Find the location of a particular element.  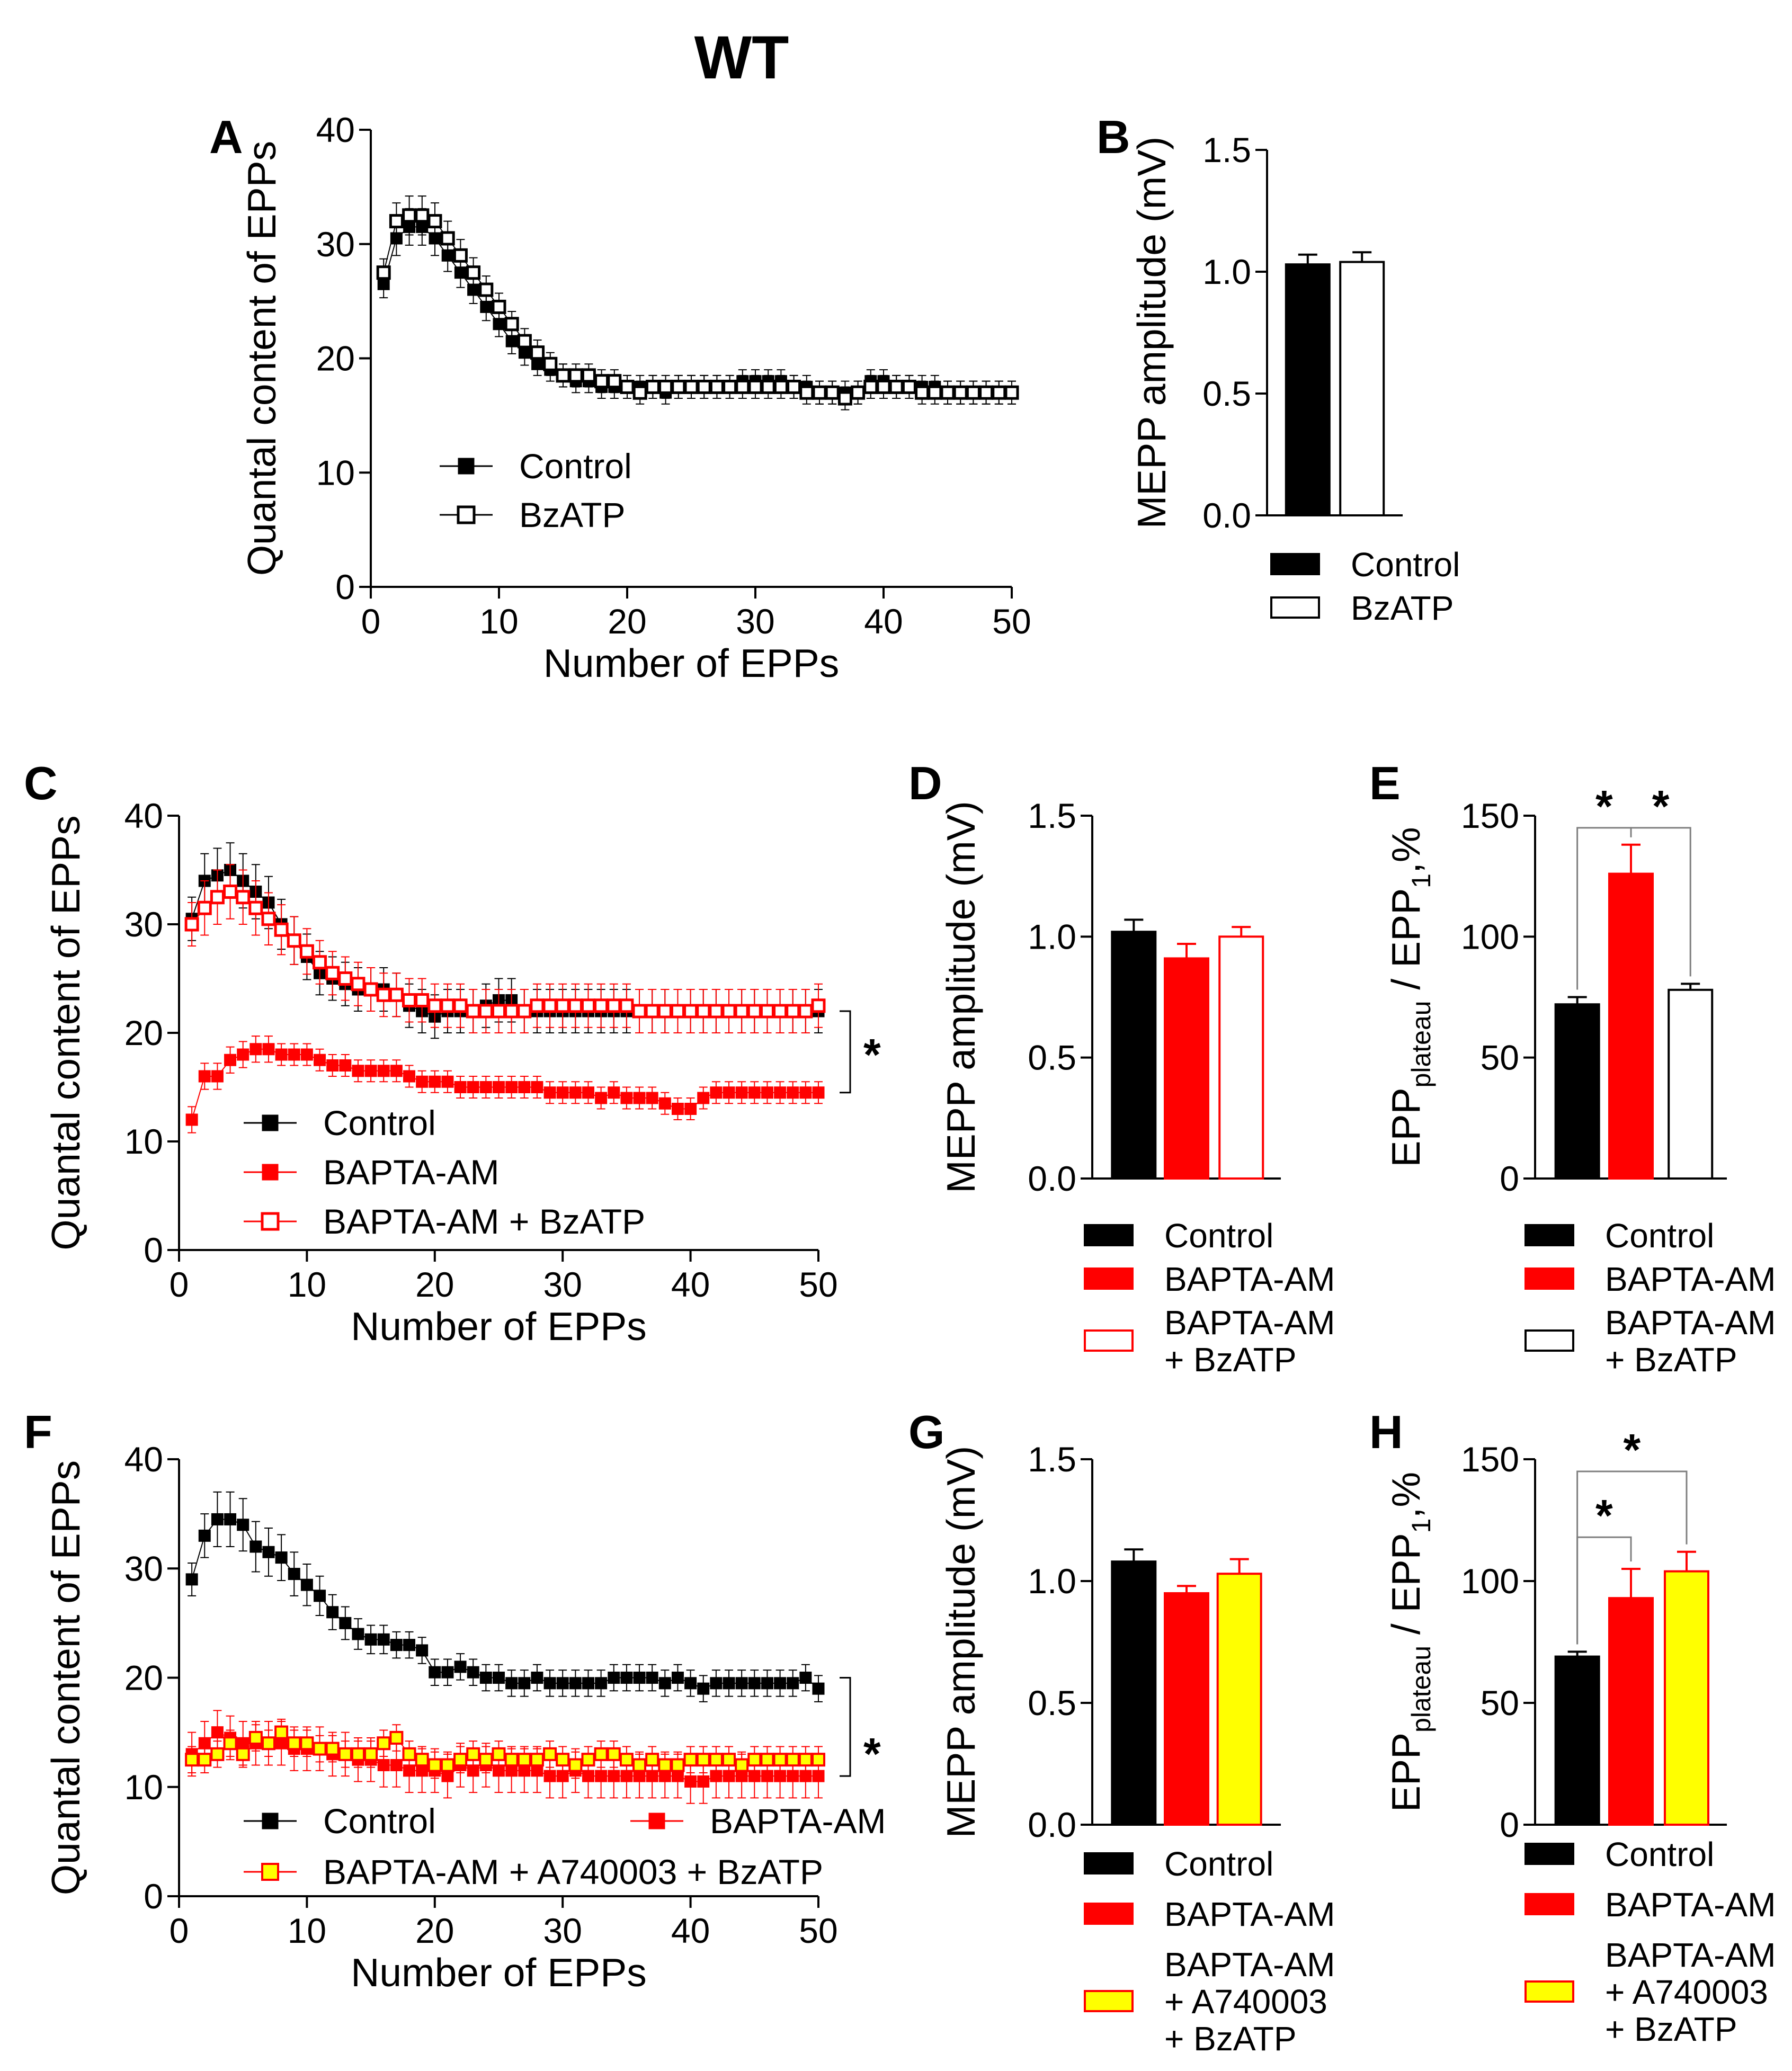

series-control is located at coordinates (505, 1597).